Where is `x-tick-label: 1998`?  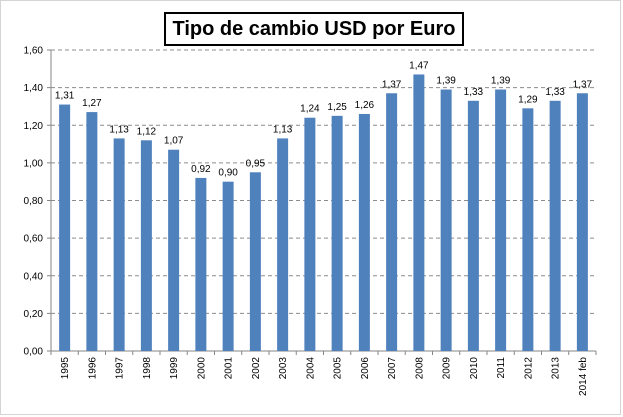
x-tick-label: 1998 is located at coordinates (147, 368).